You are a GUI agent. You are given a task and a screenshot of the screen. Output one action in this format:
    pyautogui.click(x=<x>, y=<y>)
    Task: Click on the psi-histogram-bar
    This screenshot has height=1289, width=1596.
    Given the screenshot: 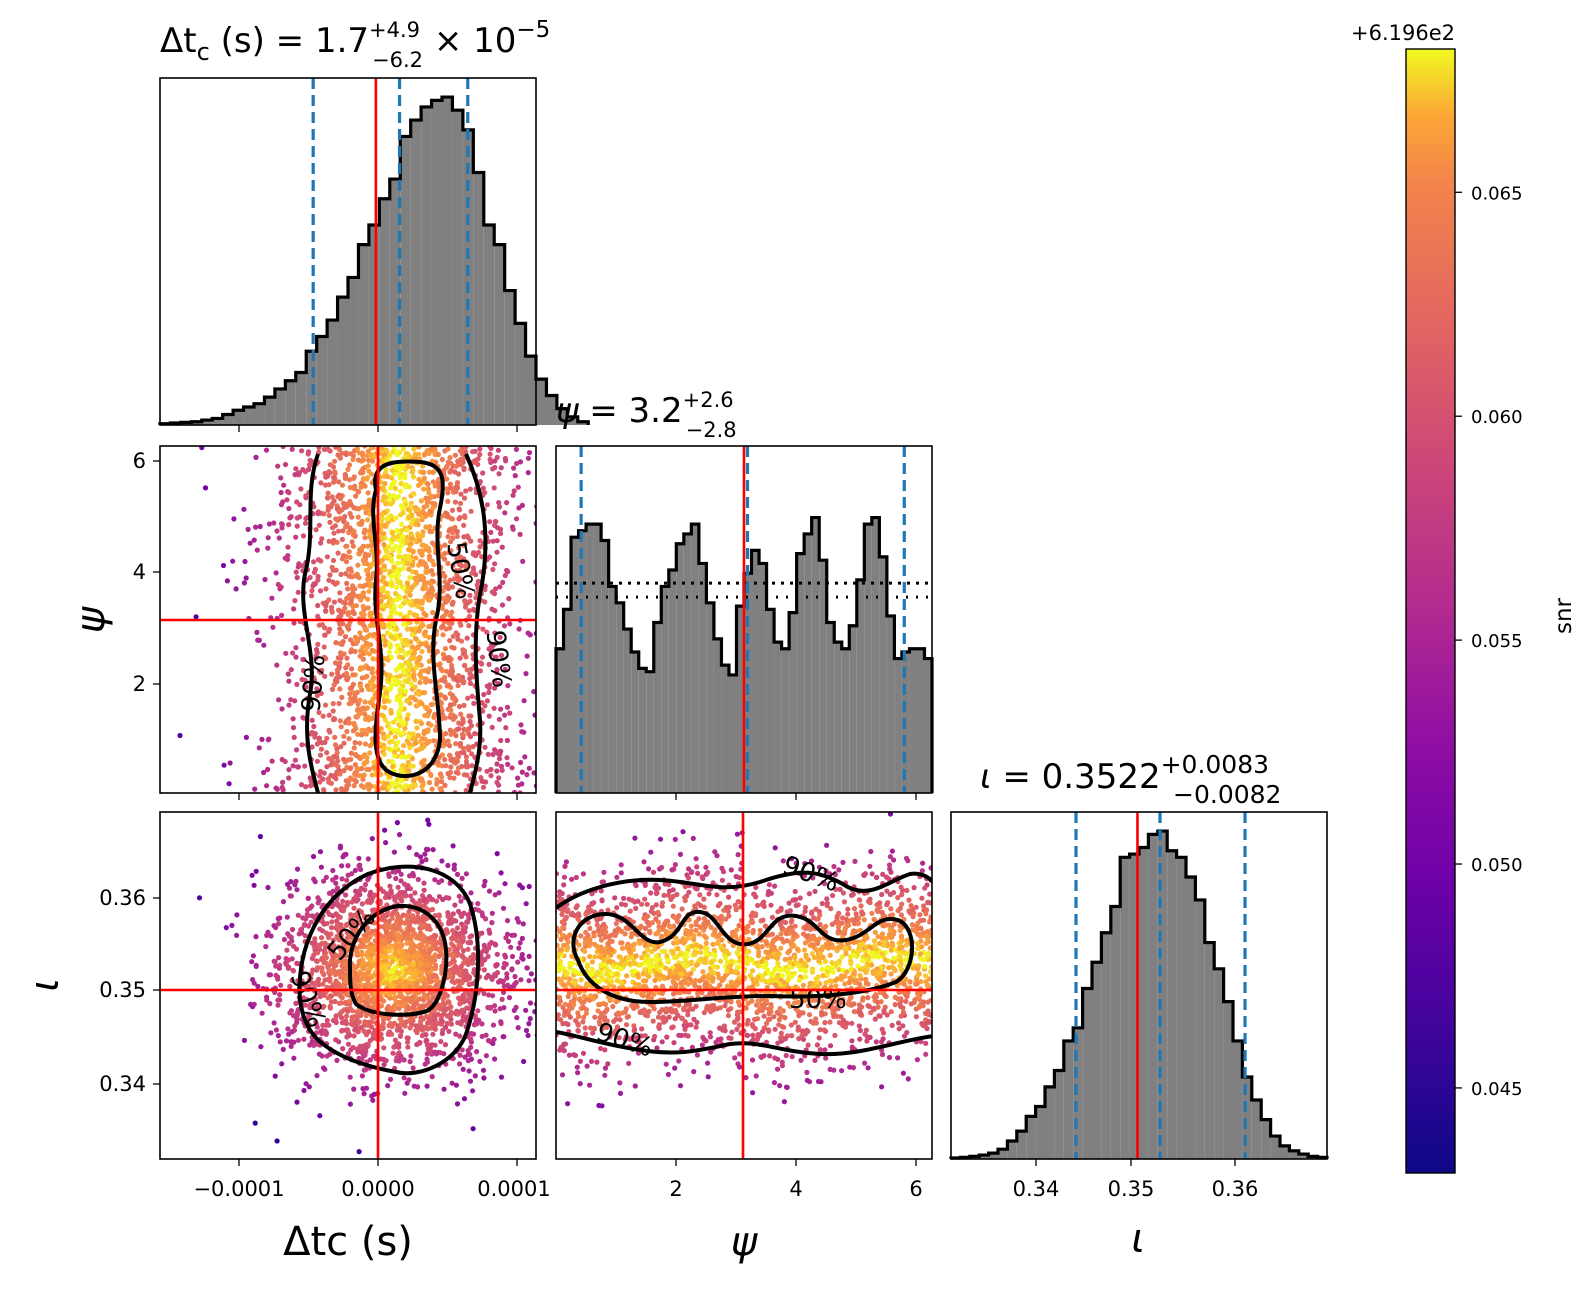 What is the action you would take?
    pyautogui.click(x=688, y=663)
    